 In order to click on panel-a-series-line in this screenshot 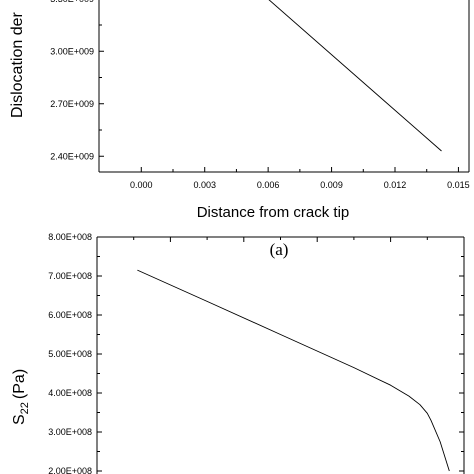, I will do `click(355, 76)`.